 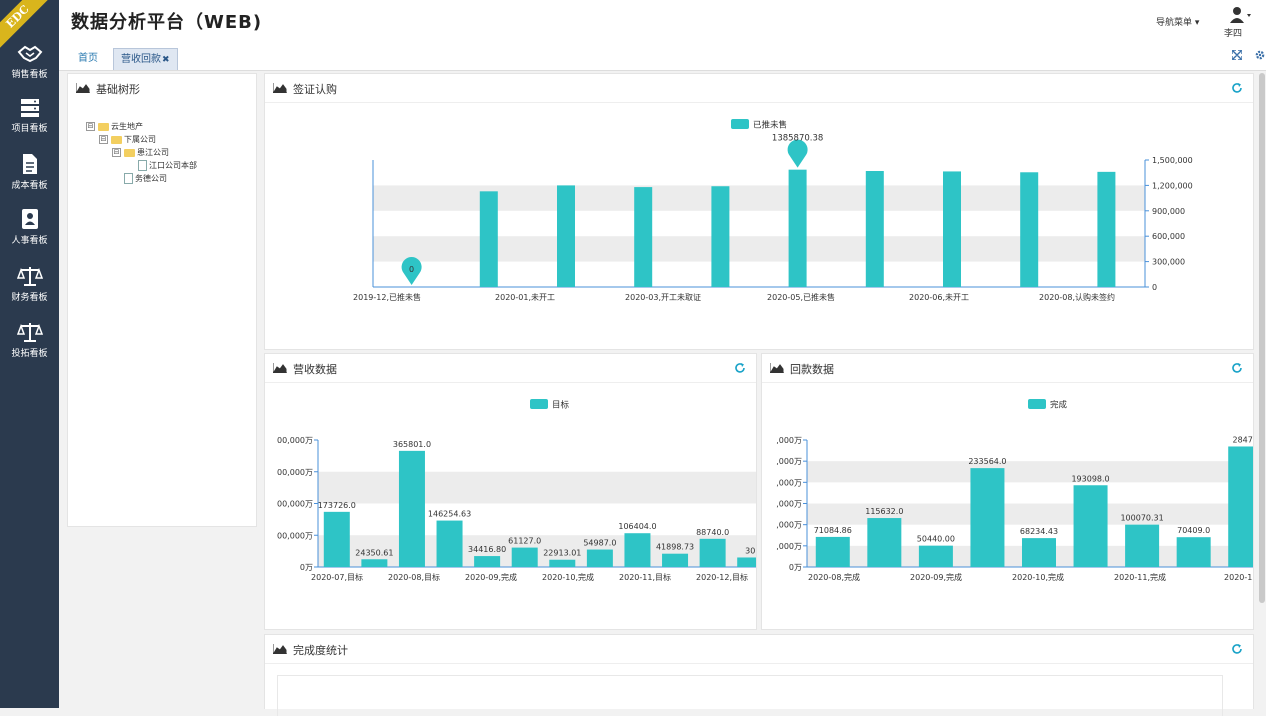 I want to click on tree-node: ⊟ 下属公司, so click(x=127, y=139).